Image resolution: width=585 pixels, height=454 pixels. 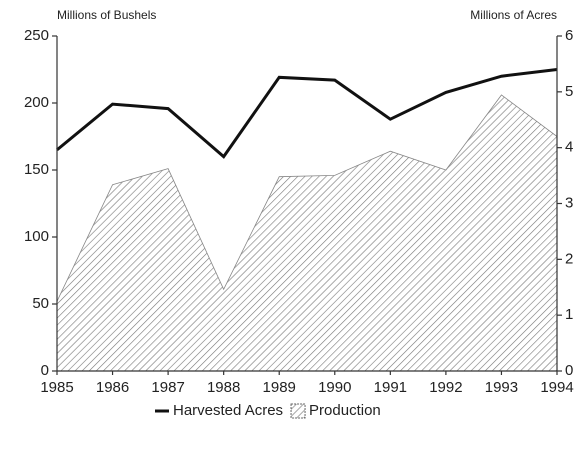 What do you see at coordinates (223, 387) in the screenshot?
I see `x-tick-label: 1988` at bounding box center [223, 387].